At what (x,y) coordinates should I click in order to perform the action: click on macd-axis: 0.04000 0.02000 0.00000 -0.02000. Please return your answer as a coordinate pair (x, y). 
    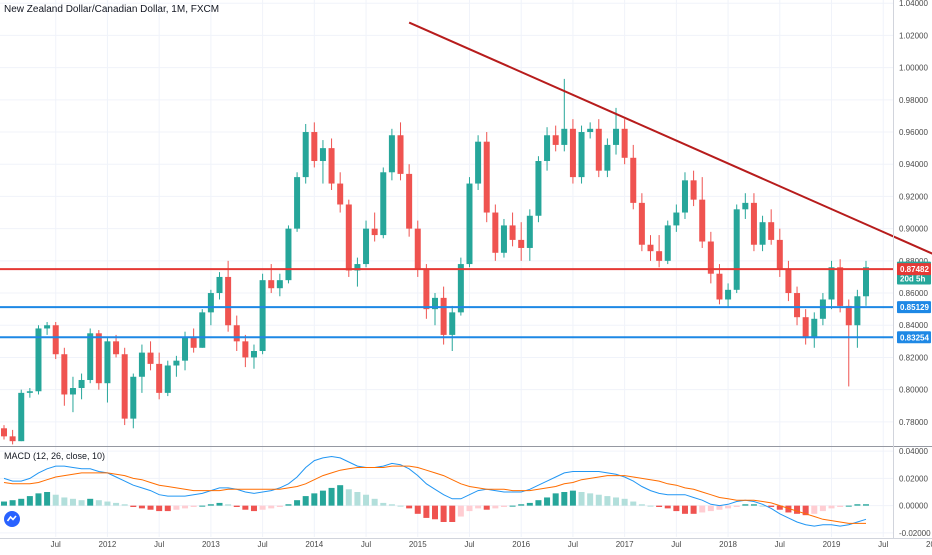
    Looking at the image, I should click on (915, 492).